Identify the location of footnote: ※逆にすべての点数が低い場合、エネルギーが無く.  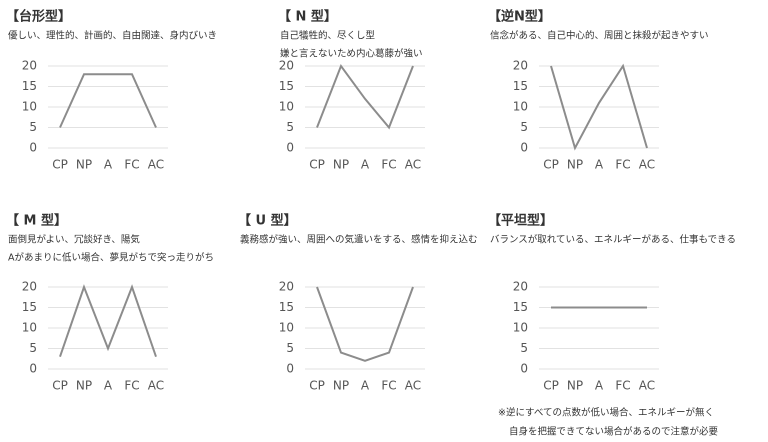
(606, 413).